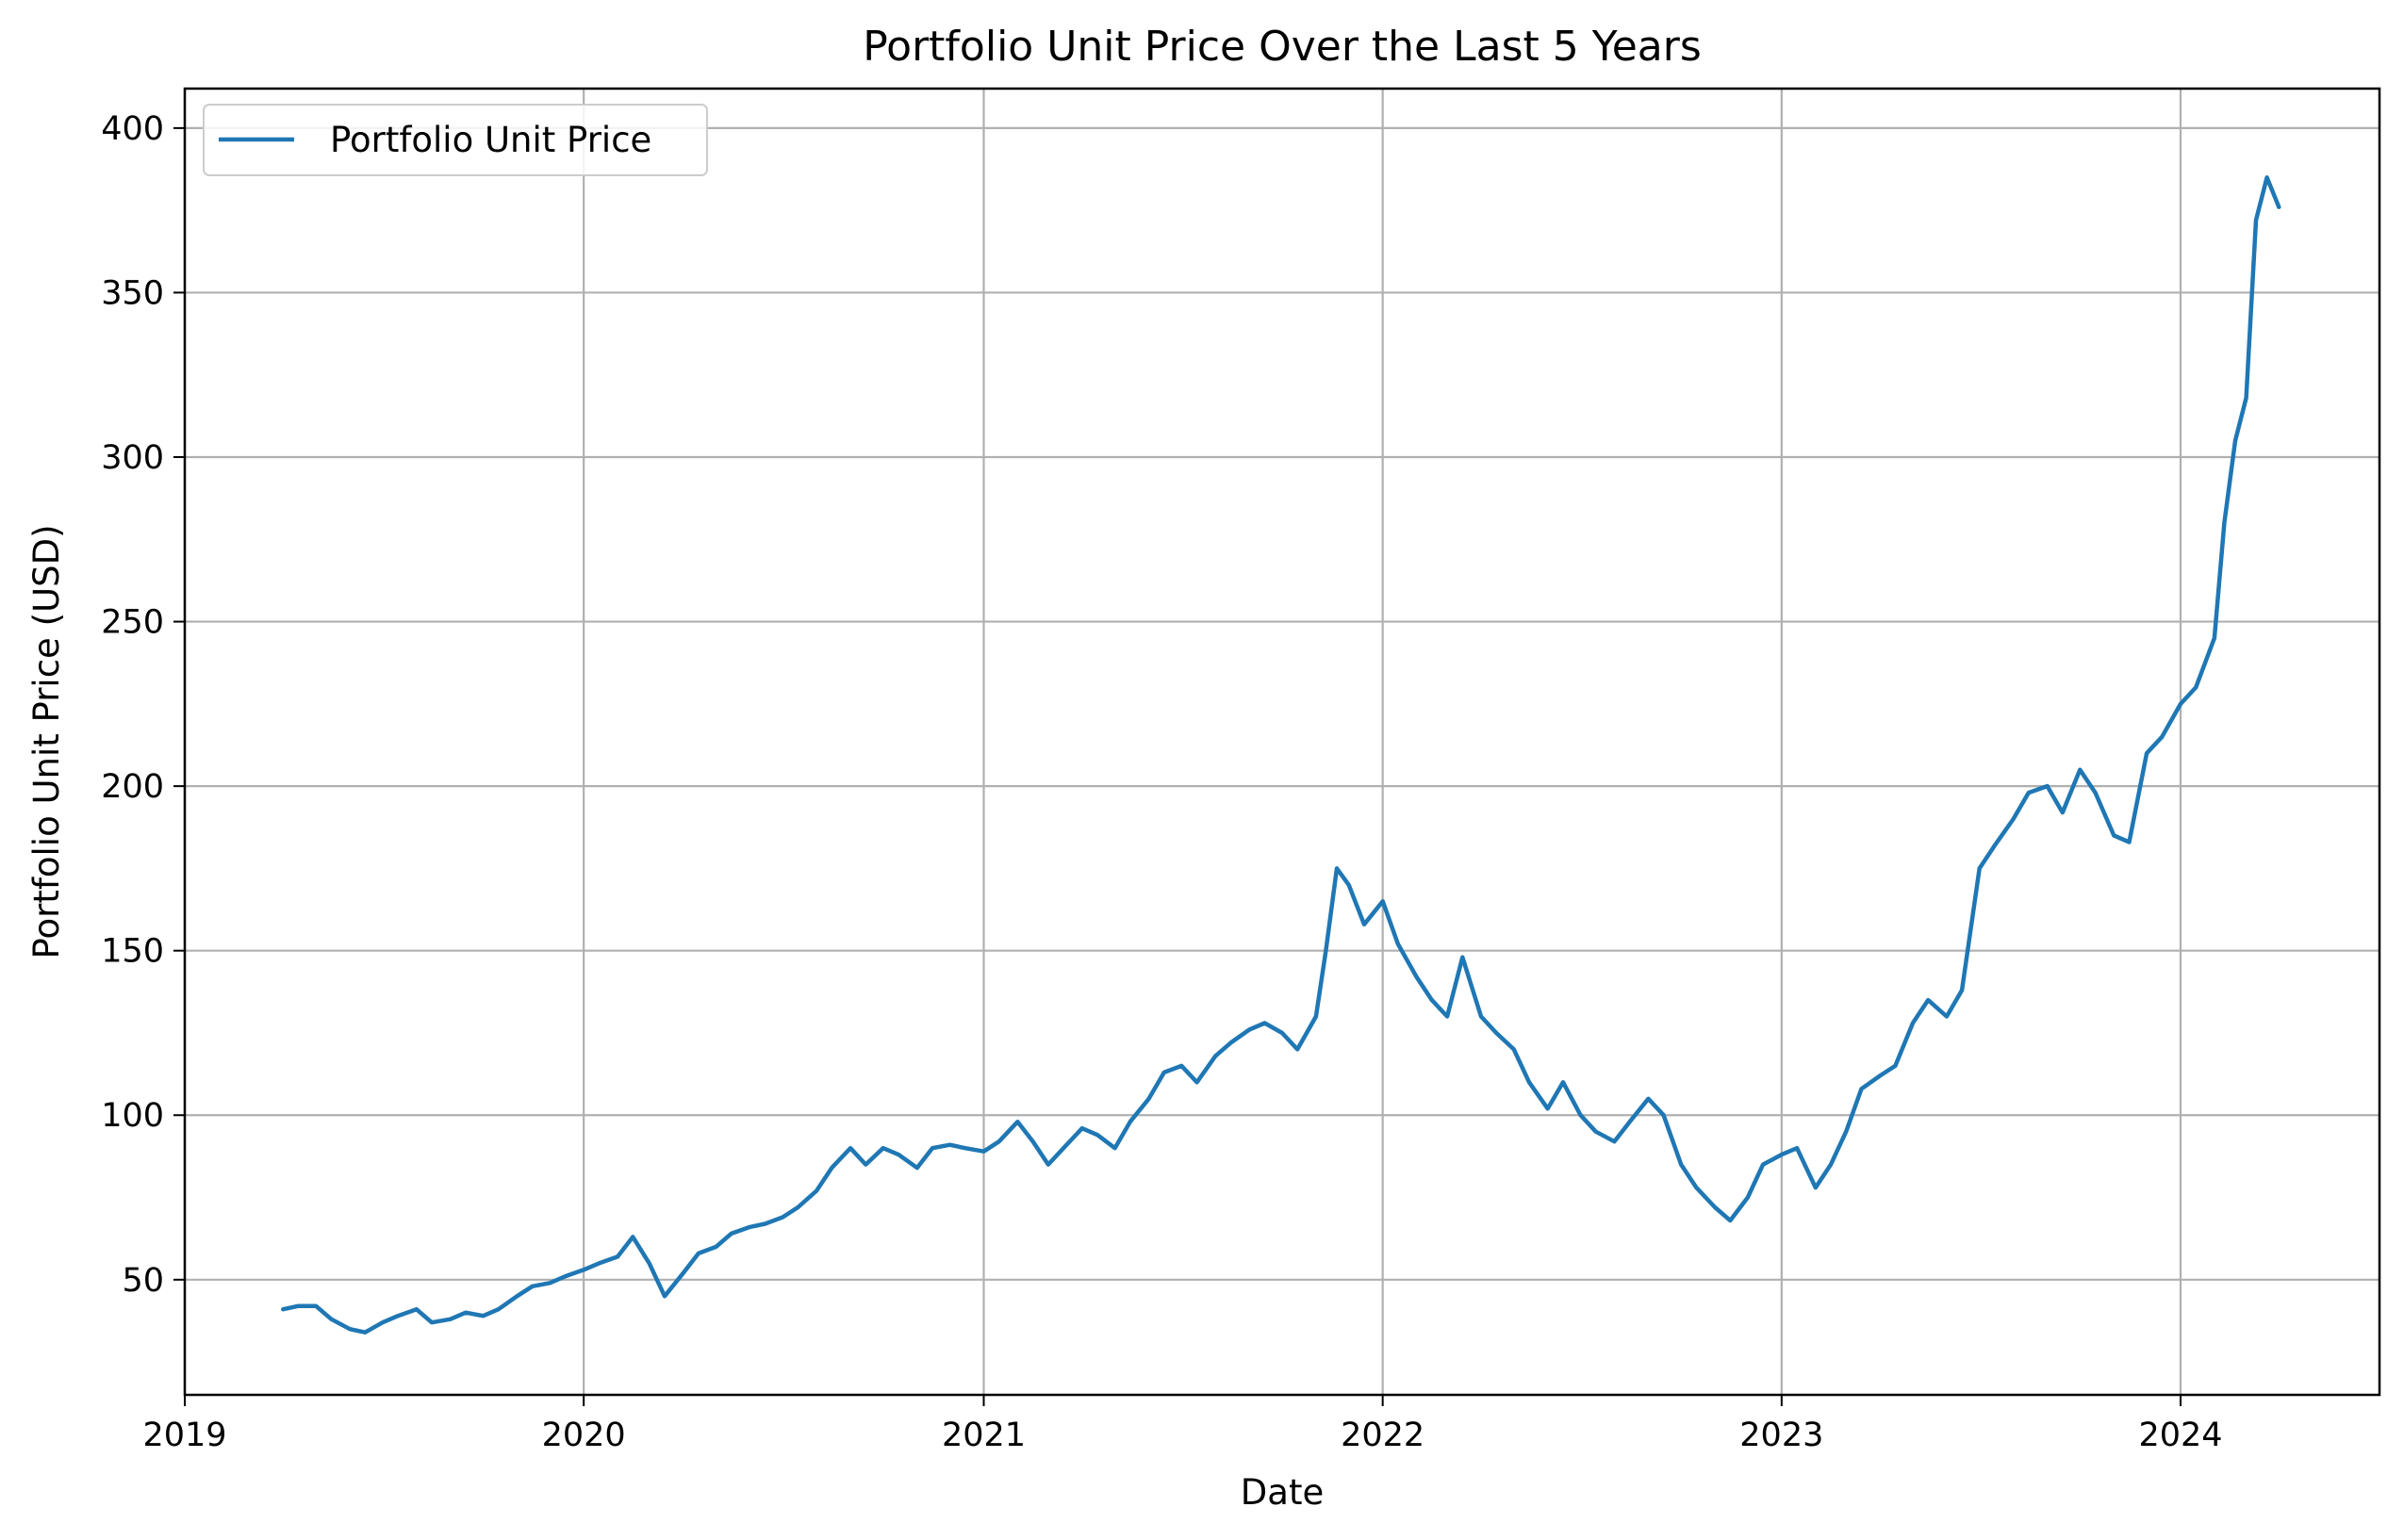 This screenshot has width=2404, height=1540. I want to click on x-axis-ticks: 2019 2020 2021 2022 2023 2024, so click(1182, 1424).